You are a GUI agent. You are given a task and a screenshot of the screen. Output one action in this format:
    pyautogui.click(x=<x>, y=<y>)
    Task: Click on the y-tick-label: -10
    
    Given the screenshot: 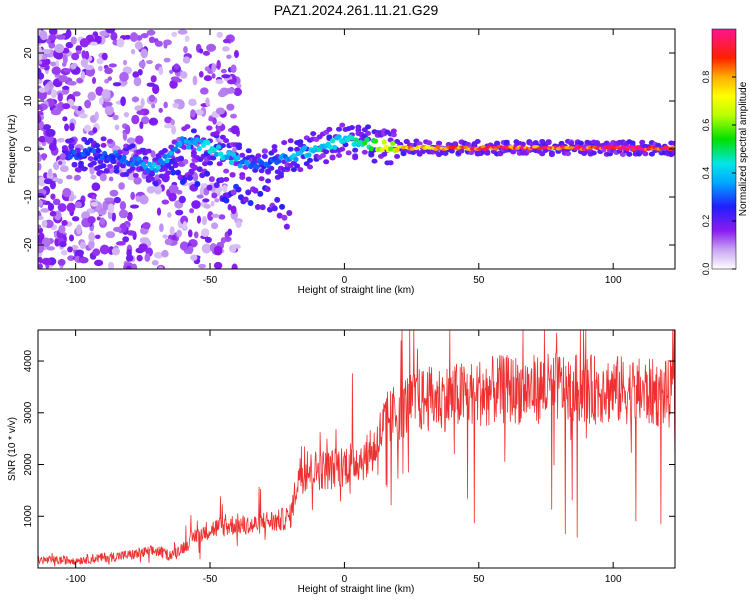 What is the action you would take?
    pyautogui.click(x=28, y=196)
    